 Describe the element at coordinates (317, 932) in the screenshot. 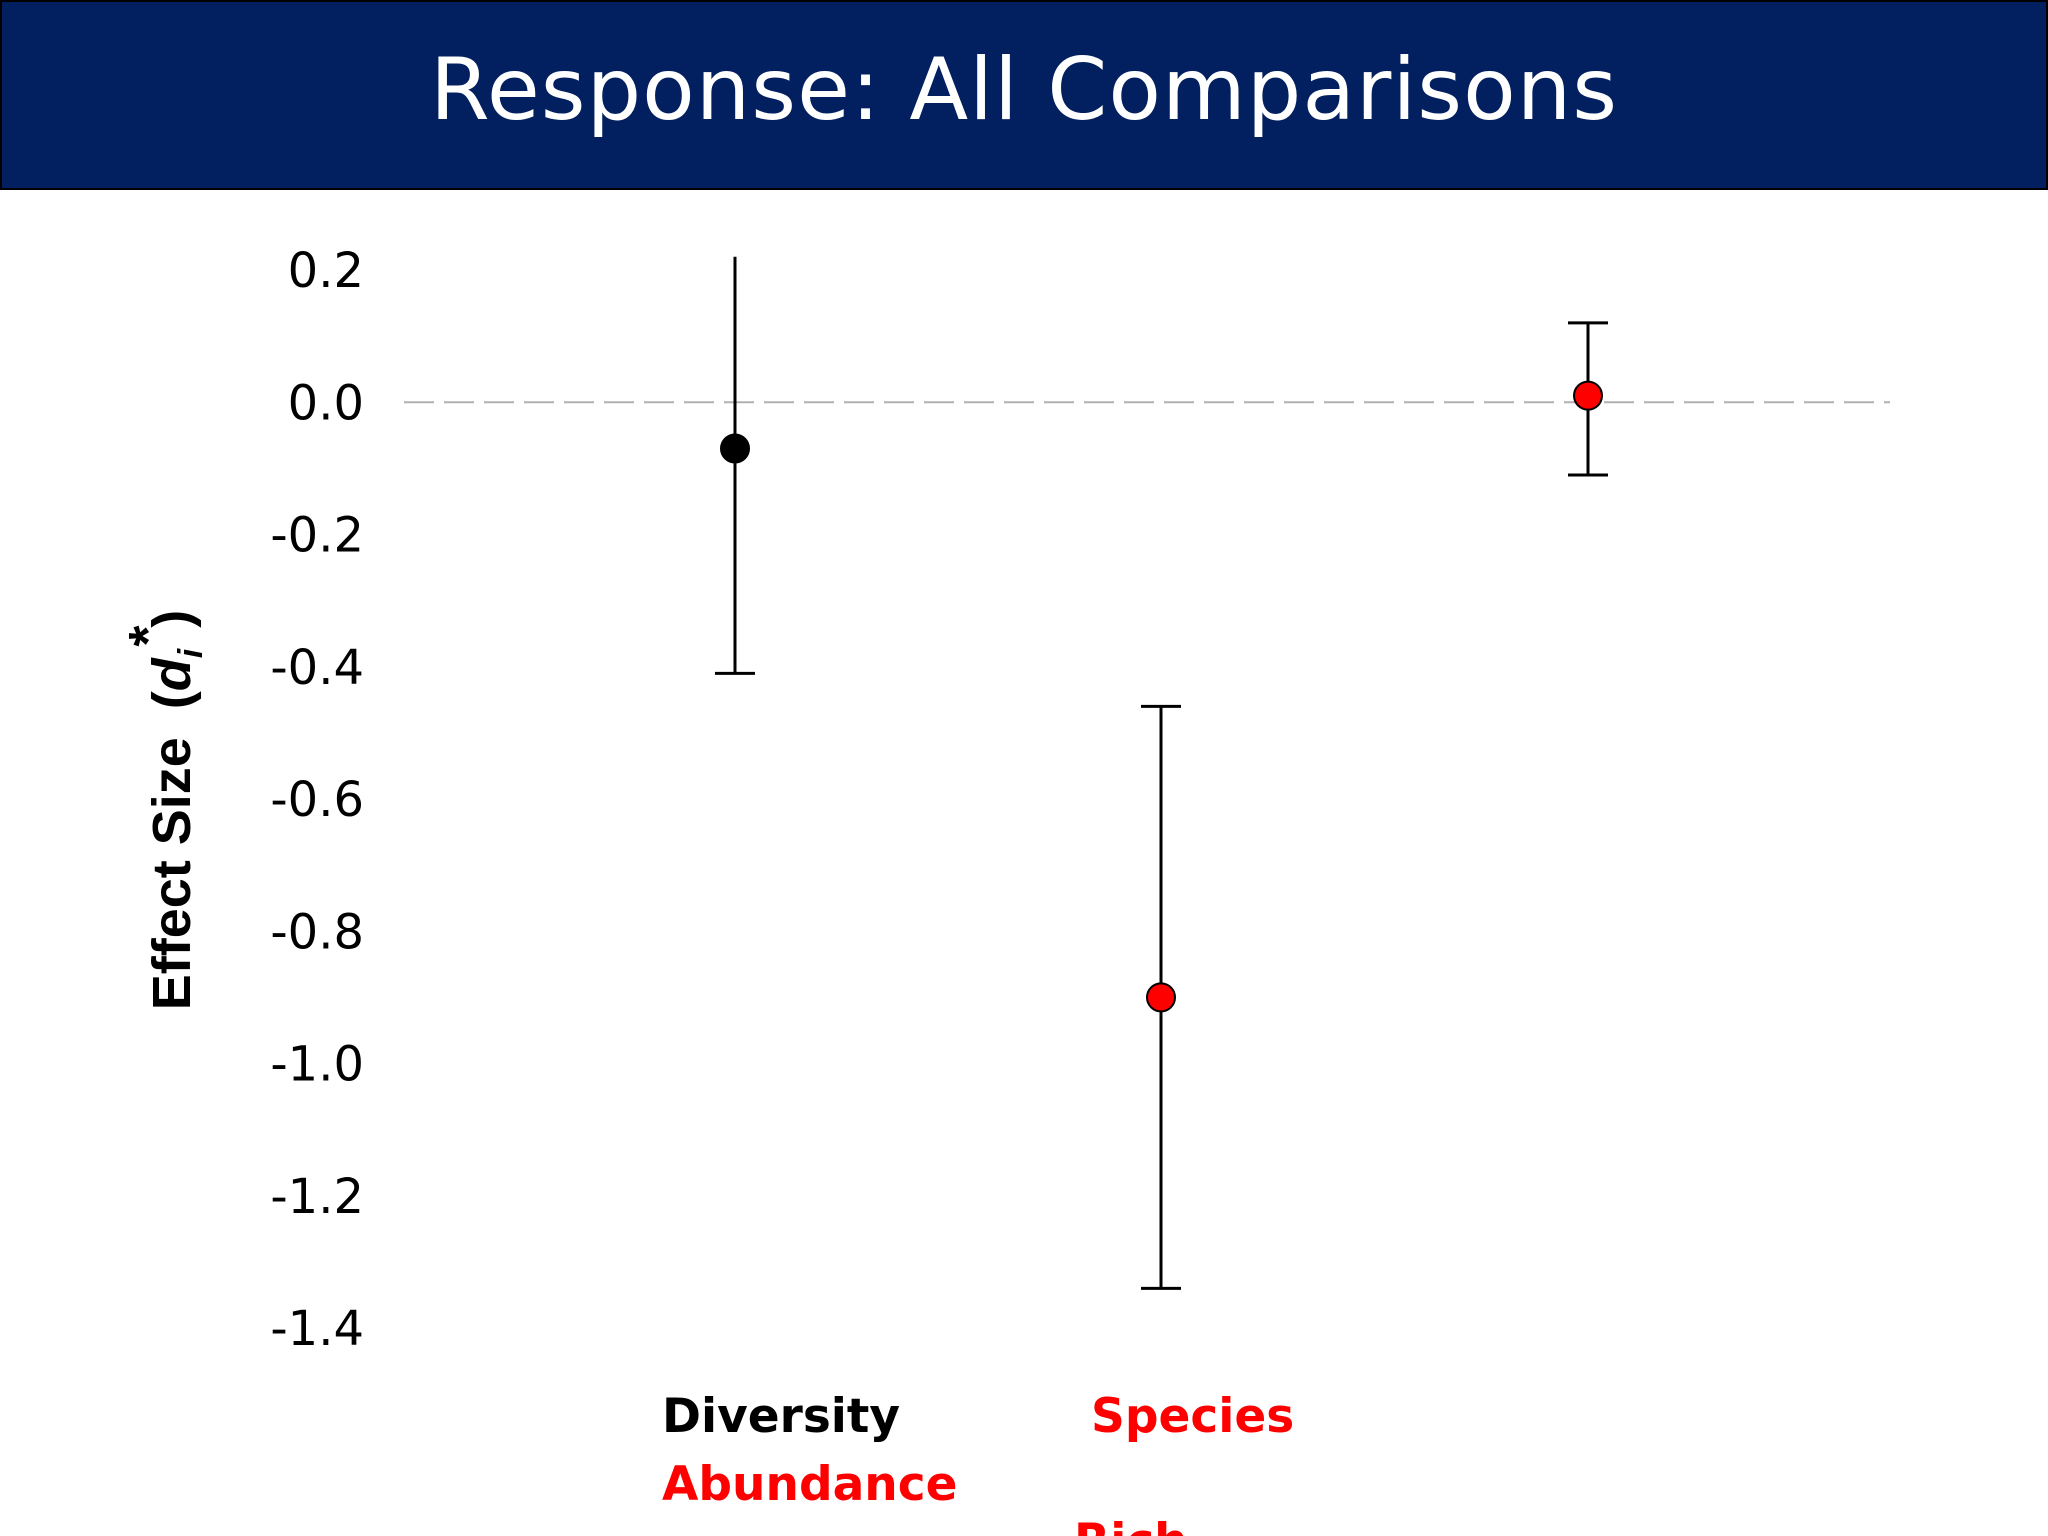

I see `y-tick-label: -0.8` at that location.